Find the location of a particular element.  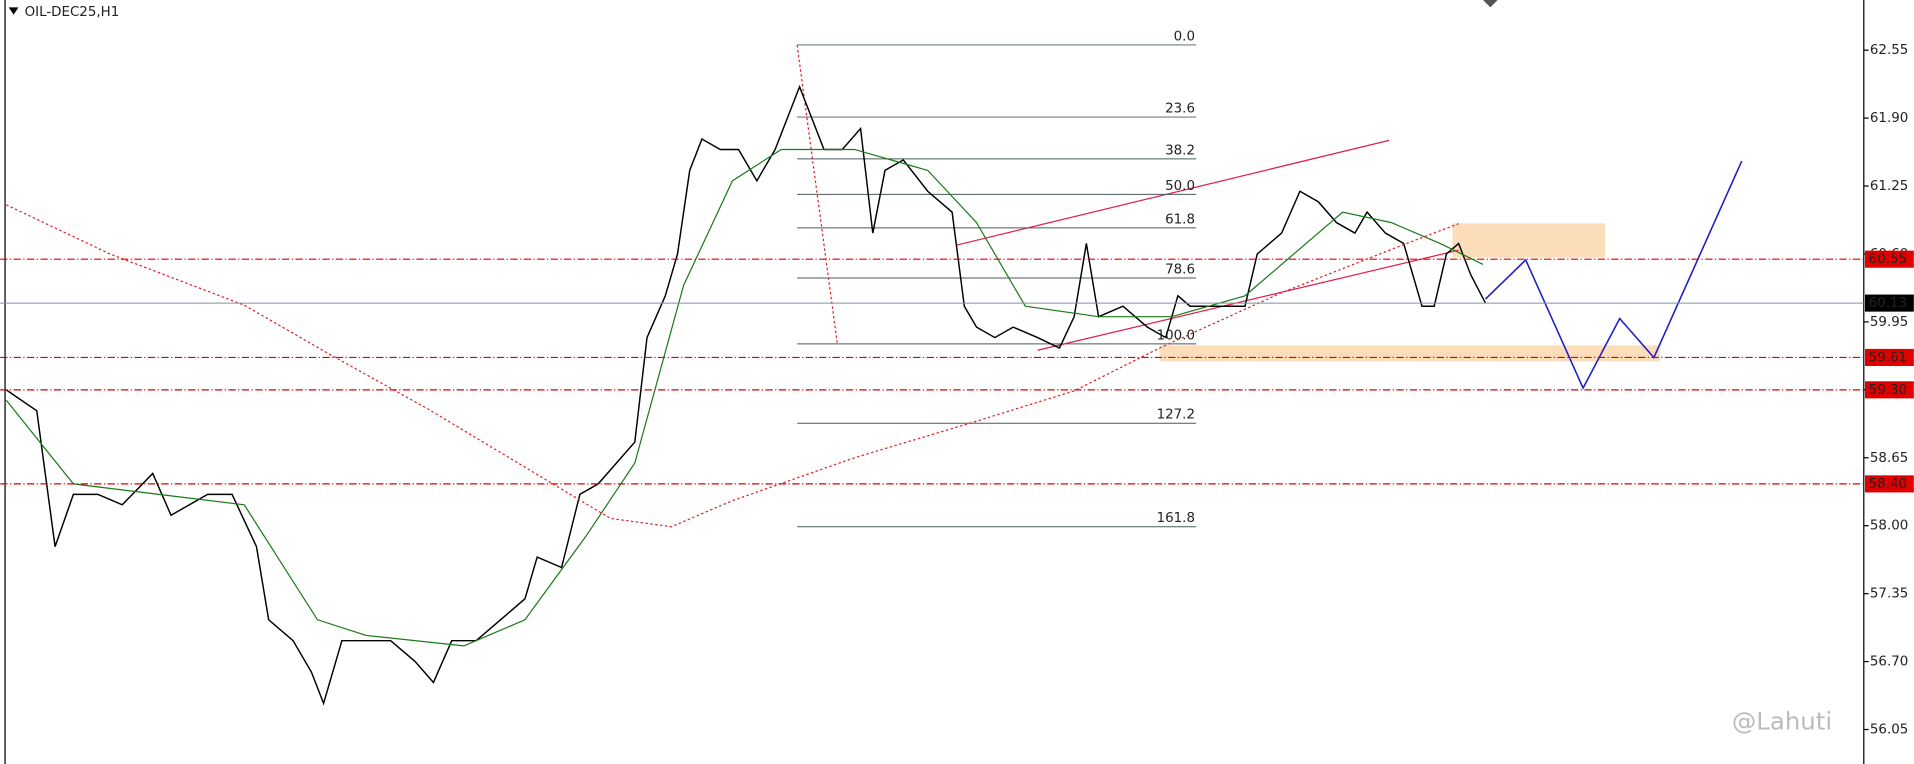

level-label: 59.30 is located at coordinates (1888, 390).